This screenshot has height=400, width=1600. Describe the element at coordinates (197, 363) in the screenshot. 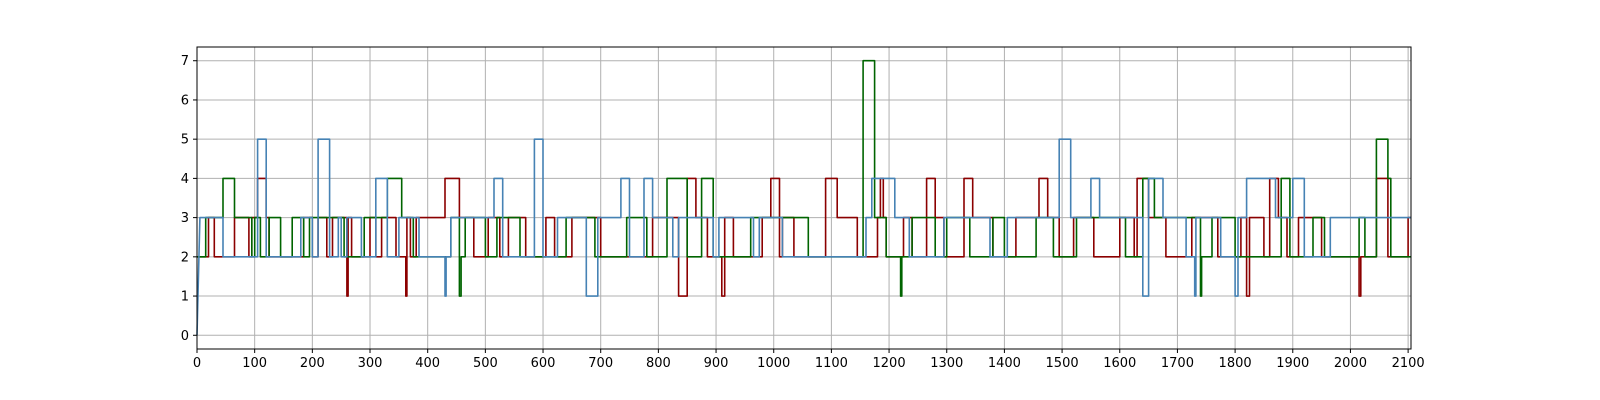

I see `x-tick-label: 0` at that location.